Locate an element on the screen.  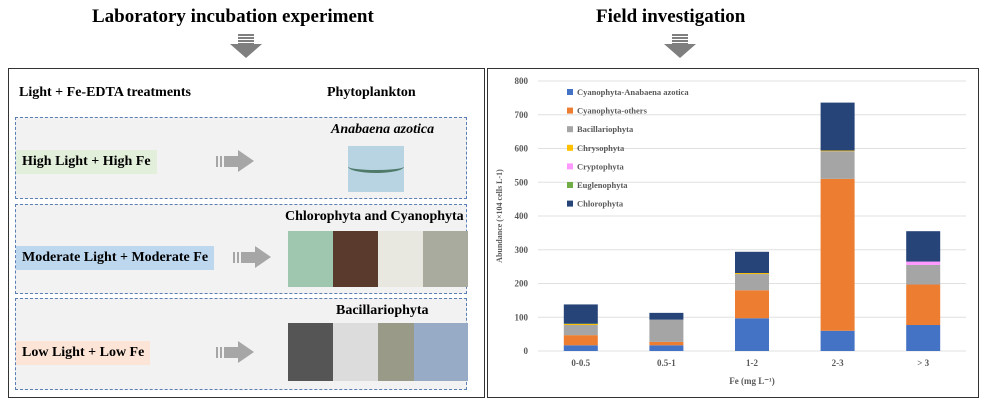
result-label: Chlorophyta and Cyanophyta is located at coordinates (374, 216).